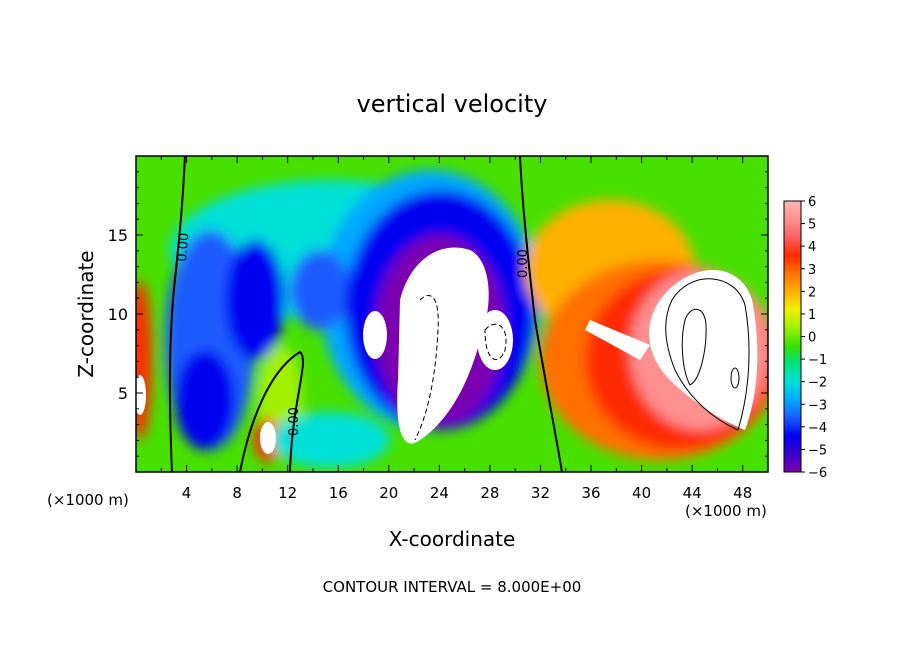 Image resolution: width=904 pixels, height=654 pixels. I want to click on colorbar-tick-label: 5, so click(812, 225).